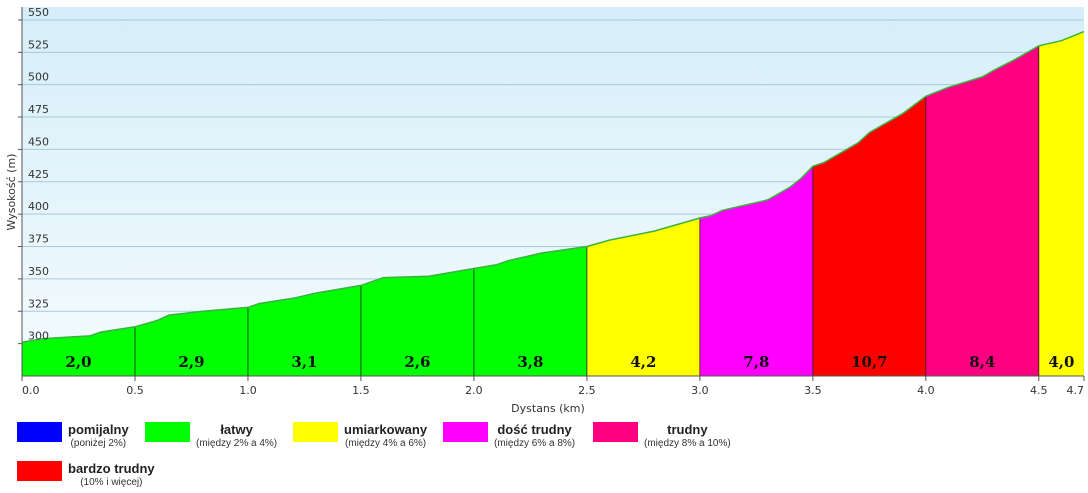 This screenshot has width=1088, height=493. Describe the element at coordinates (869, 362) in the screenshot. I see `segment-gradient-label: 10,7` at that location.